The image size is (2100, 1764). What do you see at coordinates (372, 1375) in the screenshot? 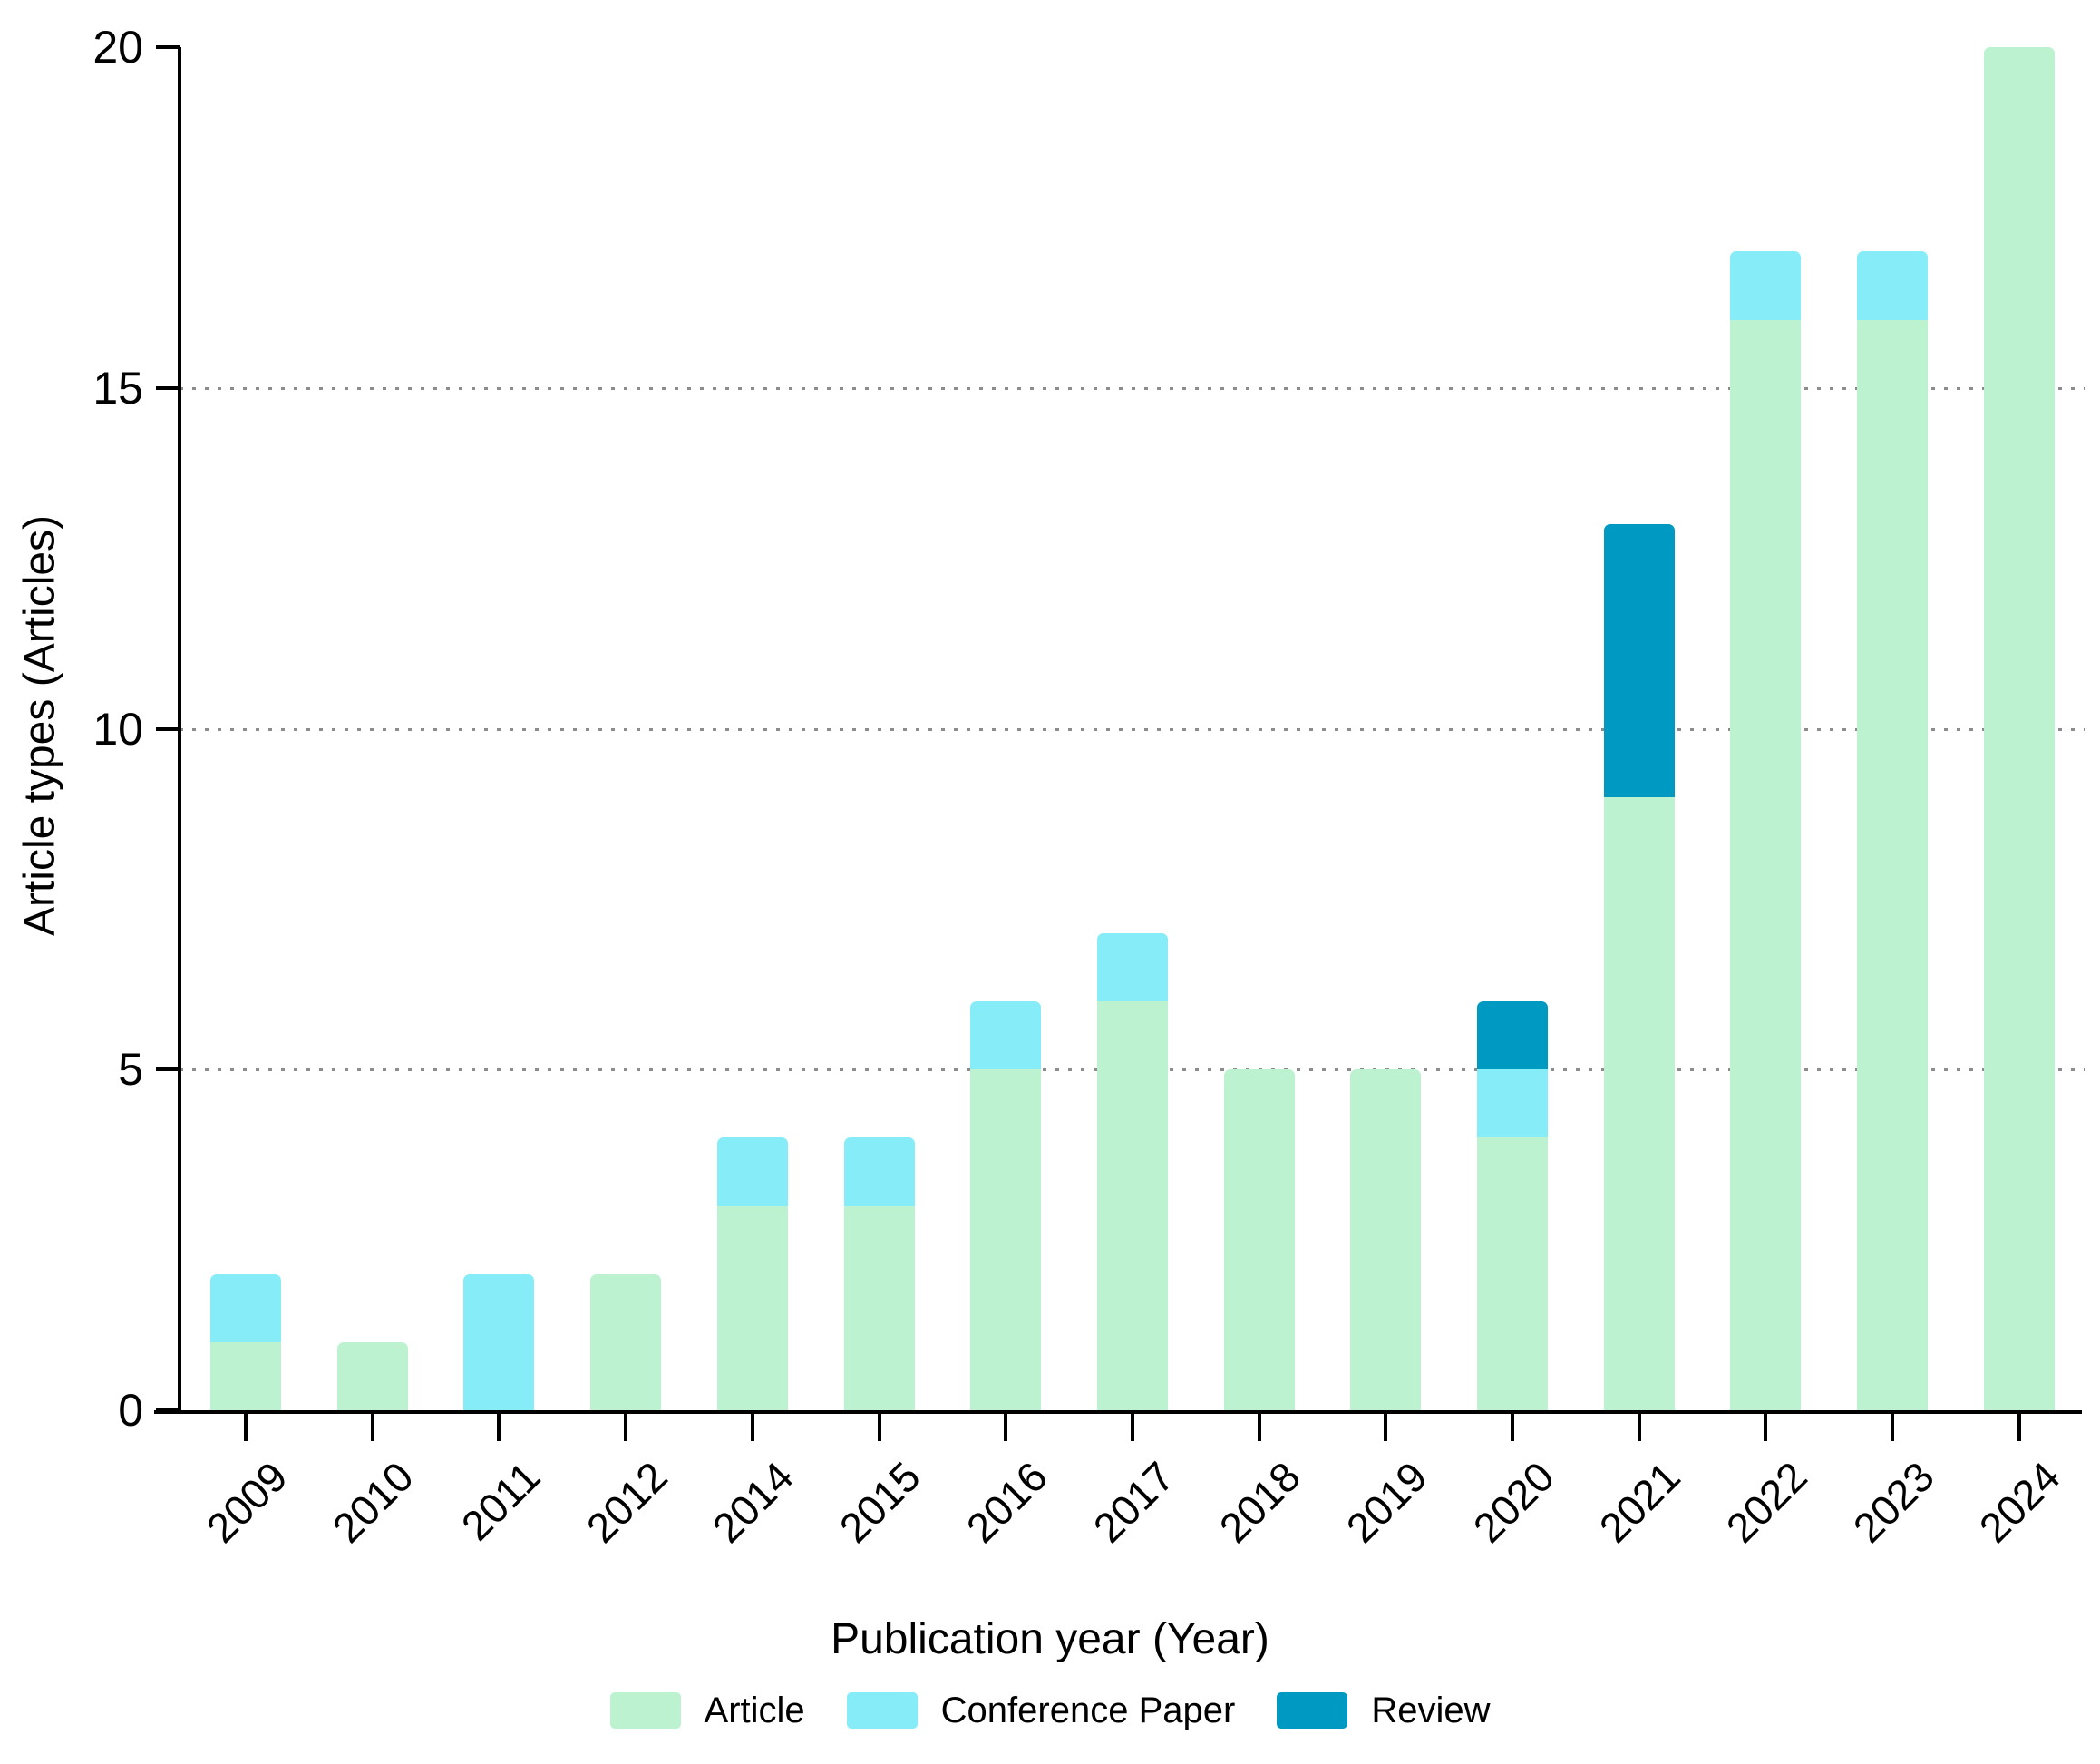
I see `bar-segment-2010-article` at bounding box center [372, 1375].